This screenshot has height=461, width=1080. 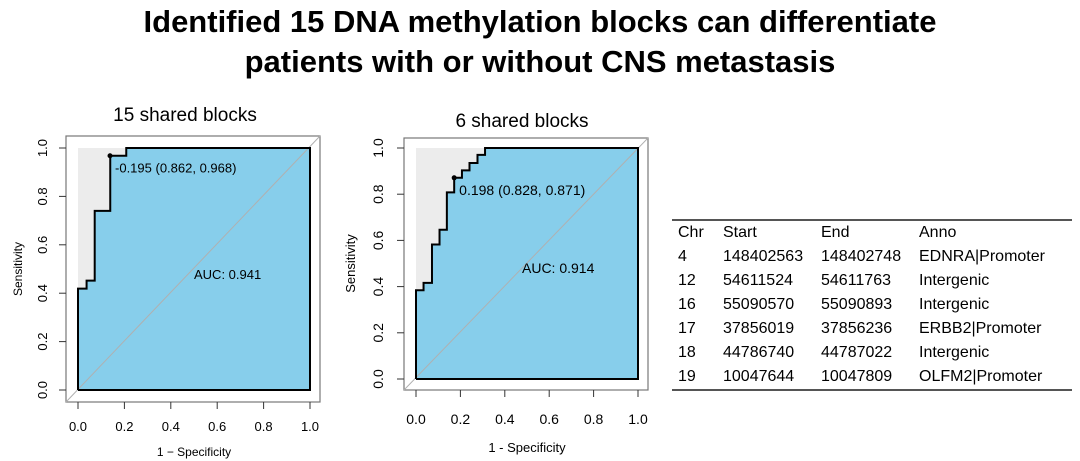 I want to click on table-row: 19 10047644 10047809 OLFM2|Promoter, so click(x=872, y=377).